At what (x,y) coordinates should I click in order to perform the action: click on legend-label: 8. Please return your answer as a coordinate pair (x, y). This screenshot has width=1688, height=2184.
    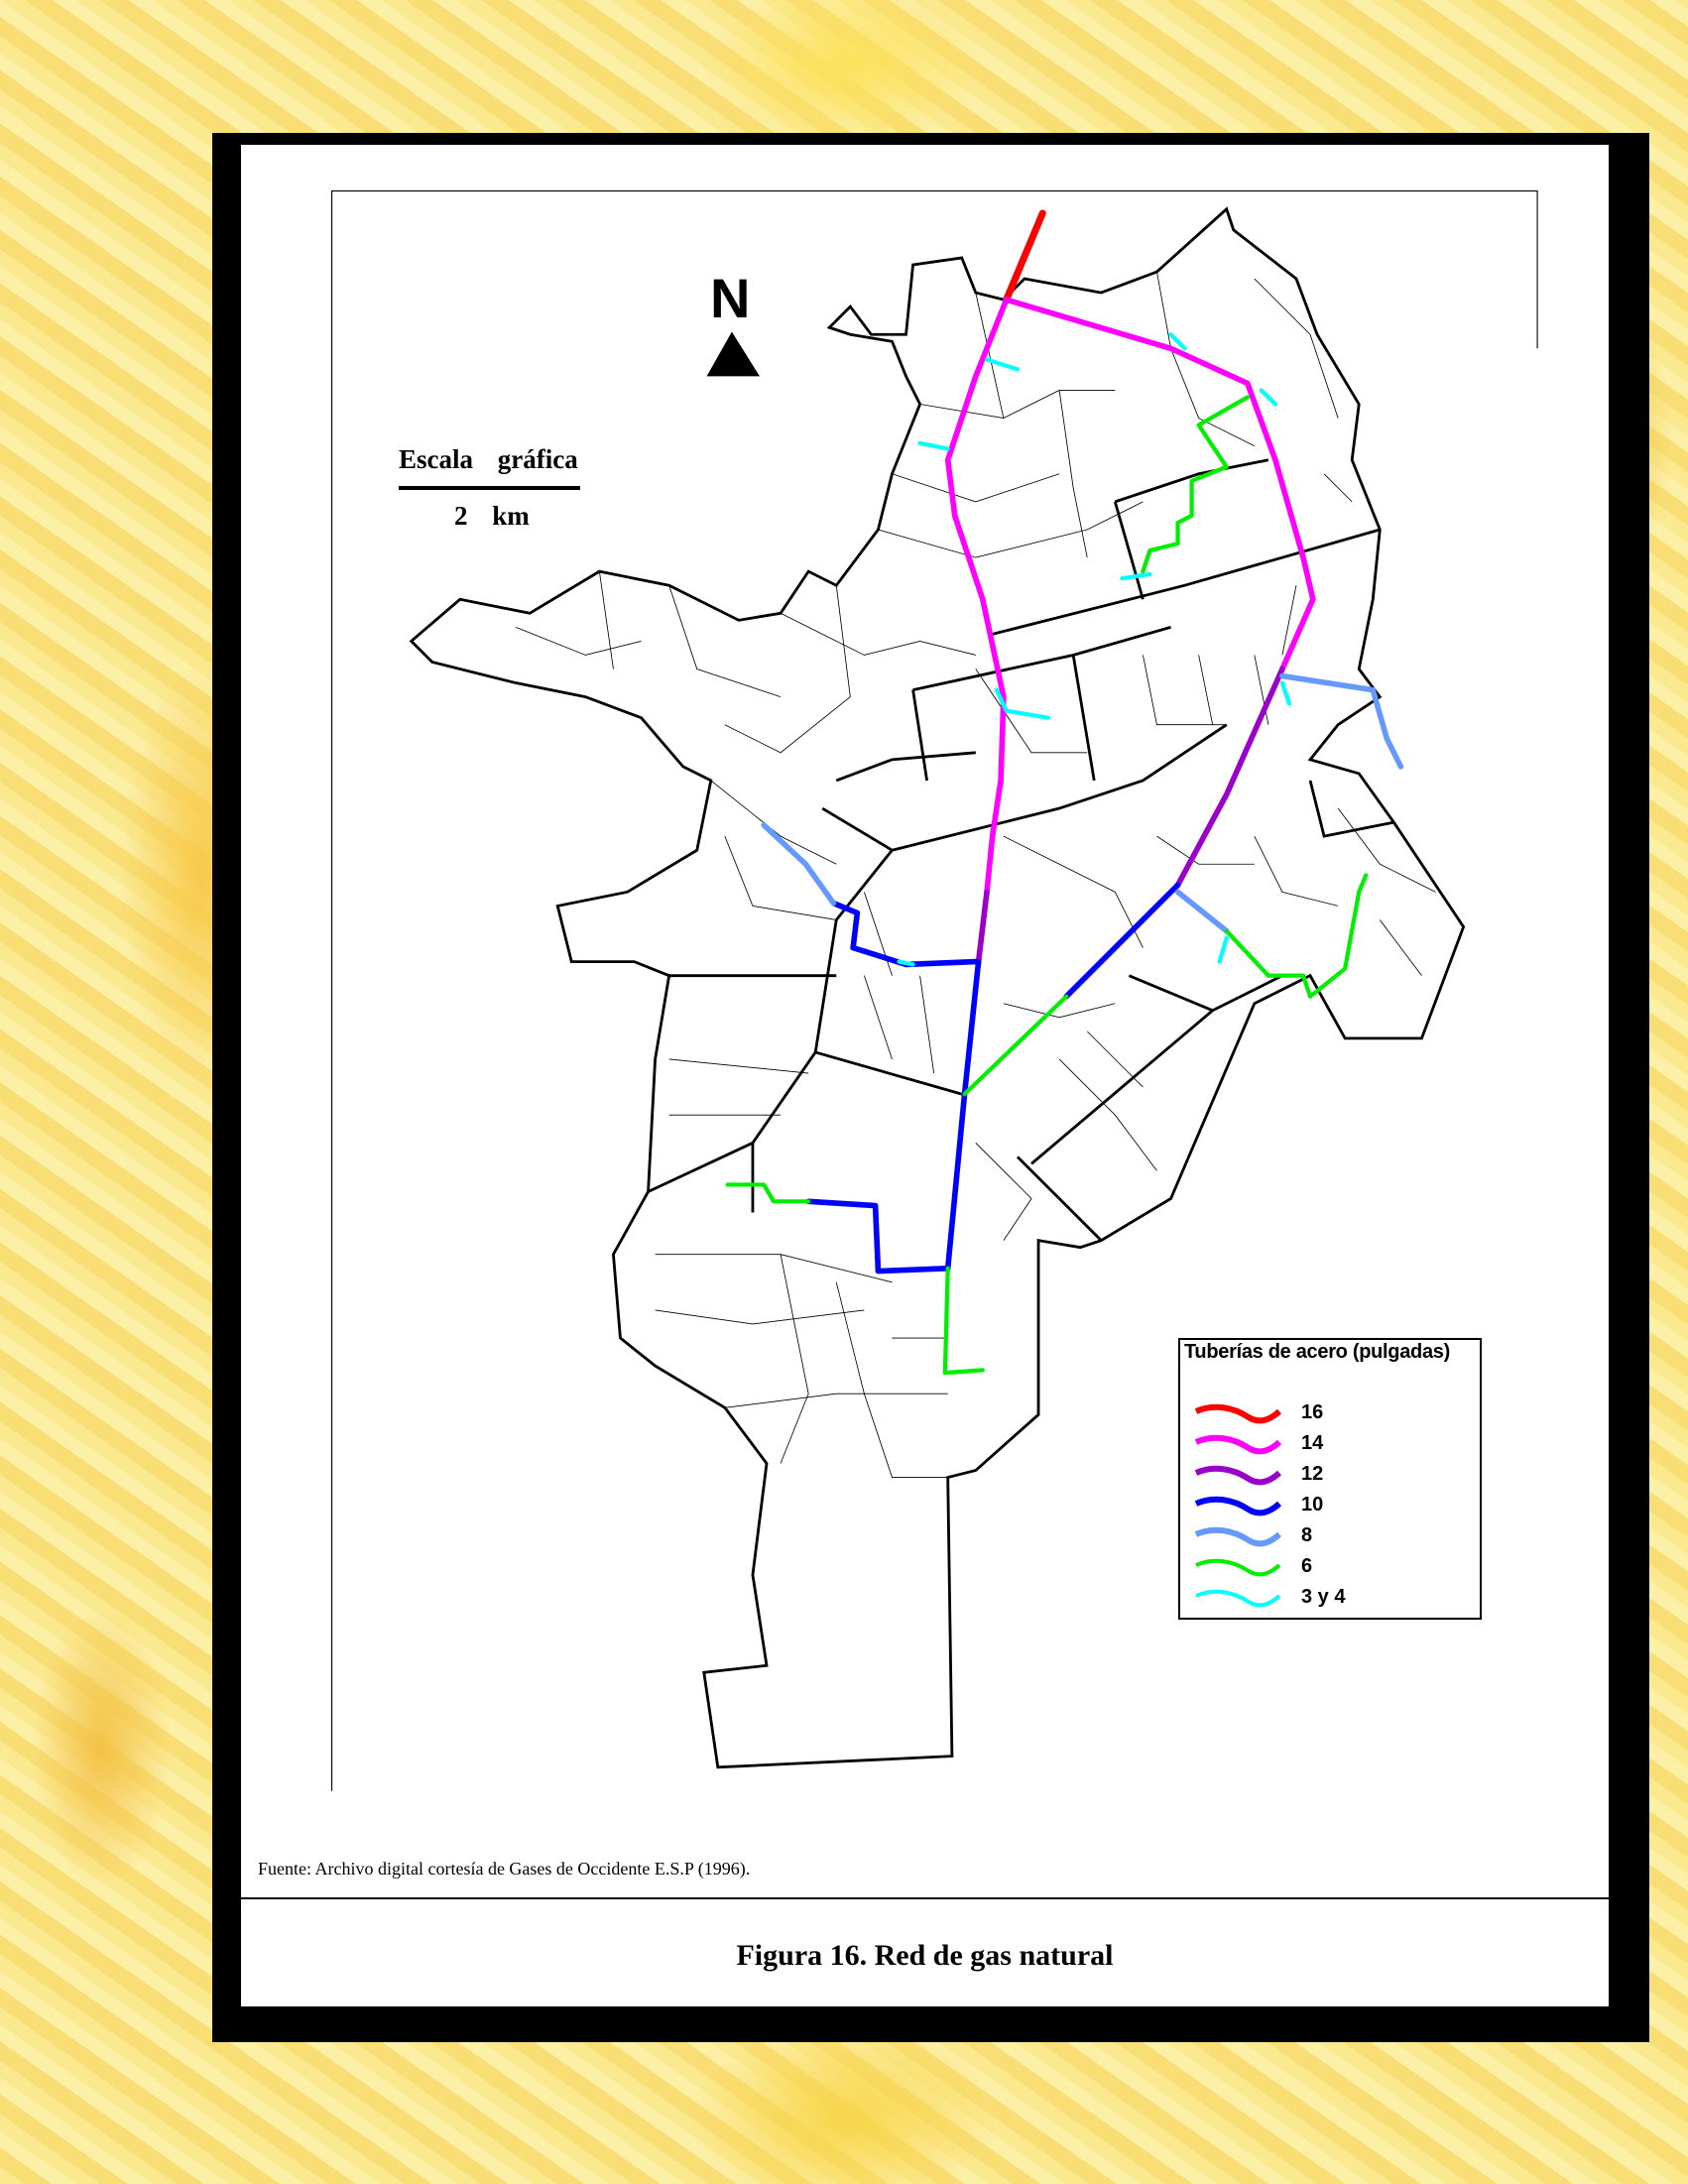
    Looking at the image, I should click on (1307, 1535).